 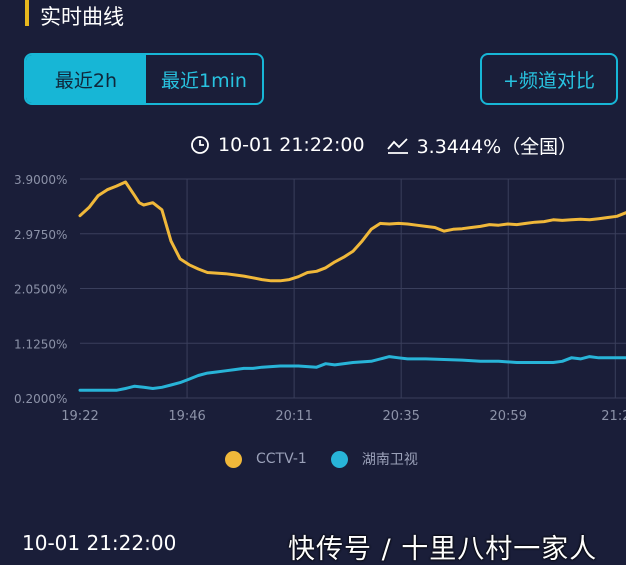 I want to click on chart-legend: CCTV-1 湖南卫视, so click(x=333, y=459).